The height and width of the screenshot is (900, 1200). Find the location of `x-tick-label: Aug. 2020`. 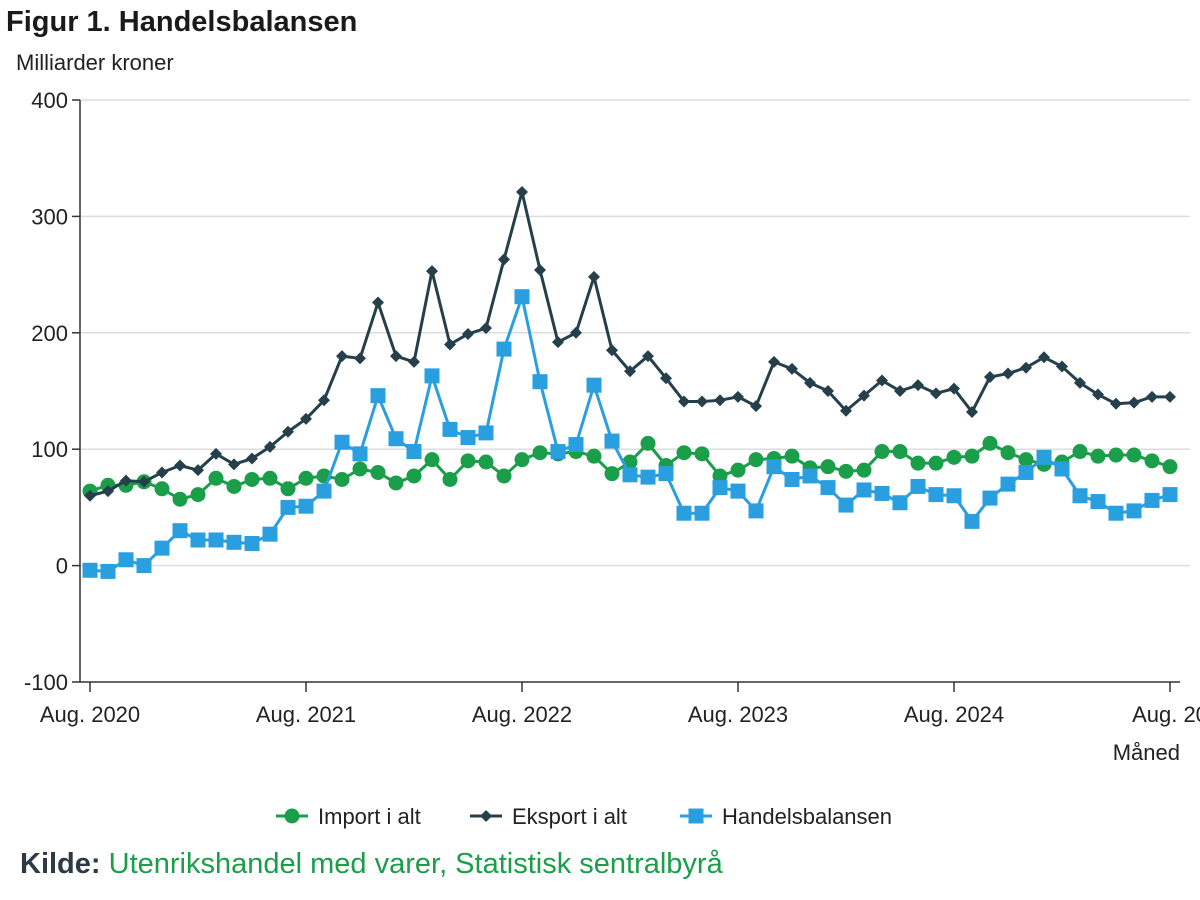

x-tick-label: Aug. 2020 is located at coordinates (90, 714).